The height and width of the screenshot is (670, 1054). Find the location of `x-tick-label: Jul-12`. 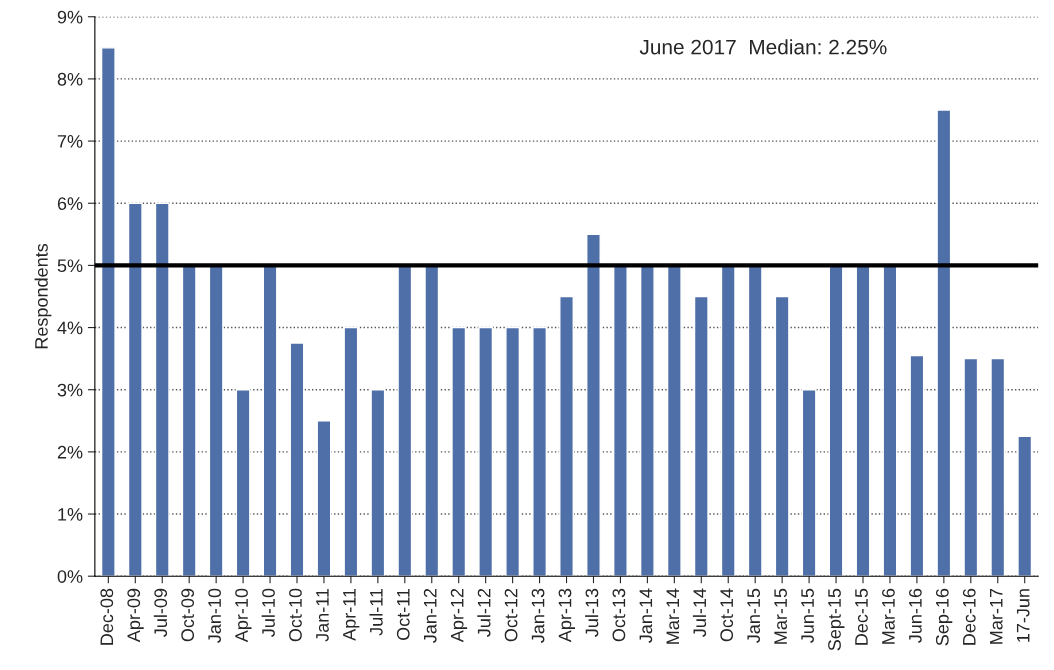

x-tick-label: Jul-12 is located at coordinates (484, 612).